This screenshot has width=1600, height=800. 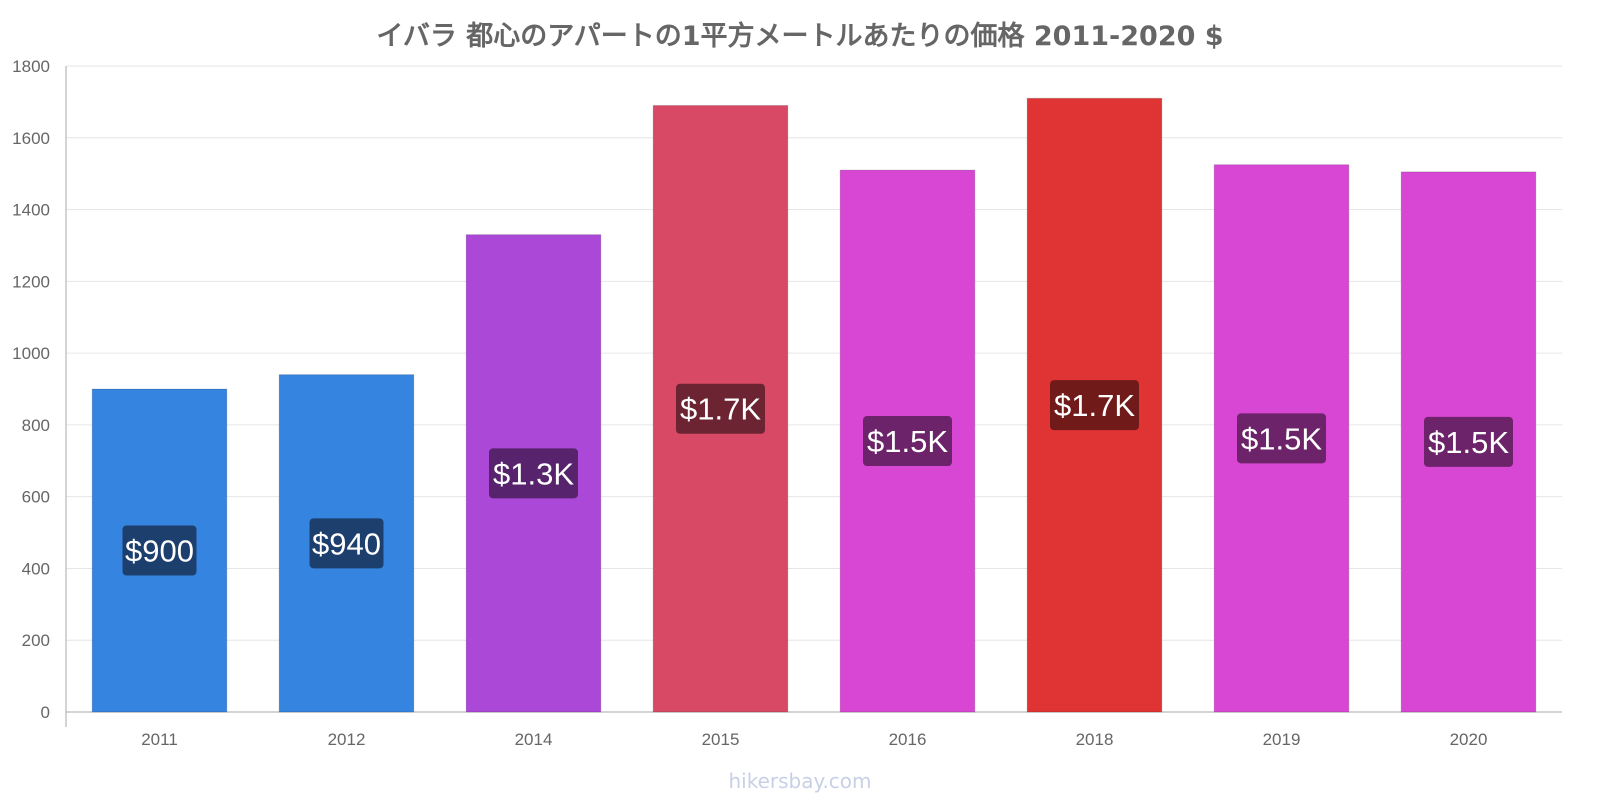 I want to click on y-tick-label: 800, so click(x=36, y=425).